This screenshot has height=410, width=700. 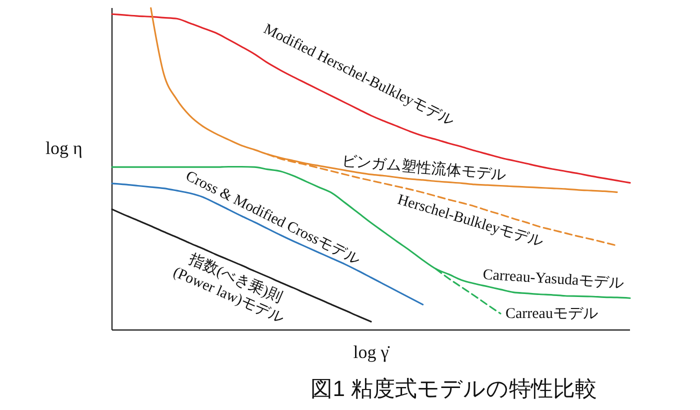 What do you see at coordinates (371, 352) in the screenshot?
I see `x-axis-title: log γ̇` at bounding box center [371, 352].